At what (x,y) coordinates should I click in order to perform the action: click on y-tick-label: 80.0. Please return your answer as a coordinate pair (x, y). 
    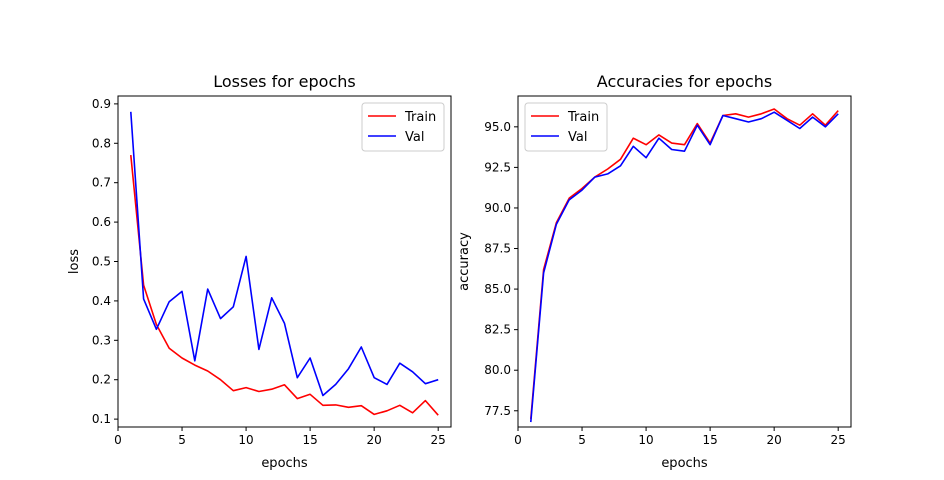
    Looking at the image, I should click on (497, 370).